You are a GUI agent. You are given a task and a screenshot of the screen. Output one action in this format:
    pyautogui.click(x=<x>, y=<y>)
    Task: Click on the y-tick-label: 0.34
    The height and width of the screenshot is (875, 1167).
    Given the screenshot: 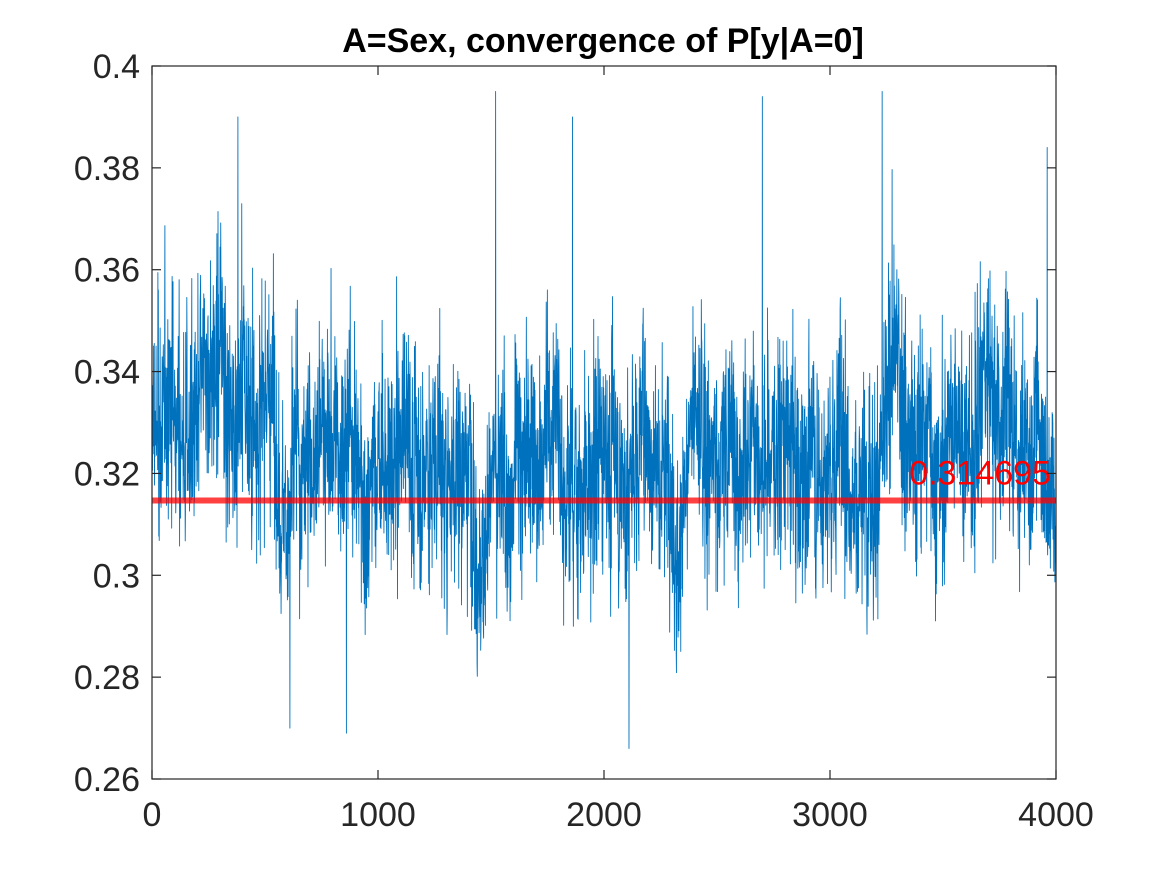 What is the action you would take?
    pyautogui.click(x=107, y=373)
    